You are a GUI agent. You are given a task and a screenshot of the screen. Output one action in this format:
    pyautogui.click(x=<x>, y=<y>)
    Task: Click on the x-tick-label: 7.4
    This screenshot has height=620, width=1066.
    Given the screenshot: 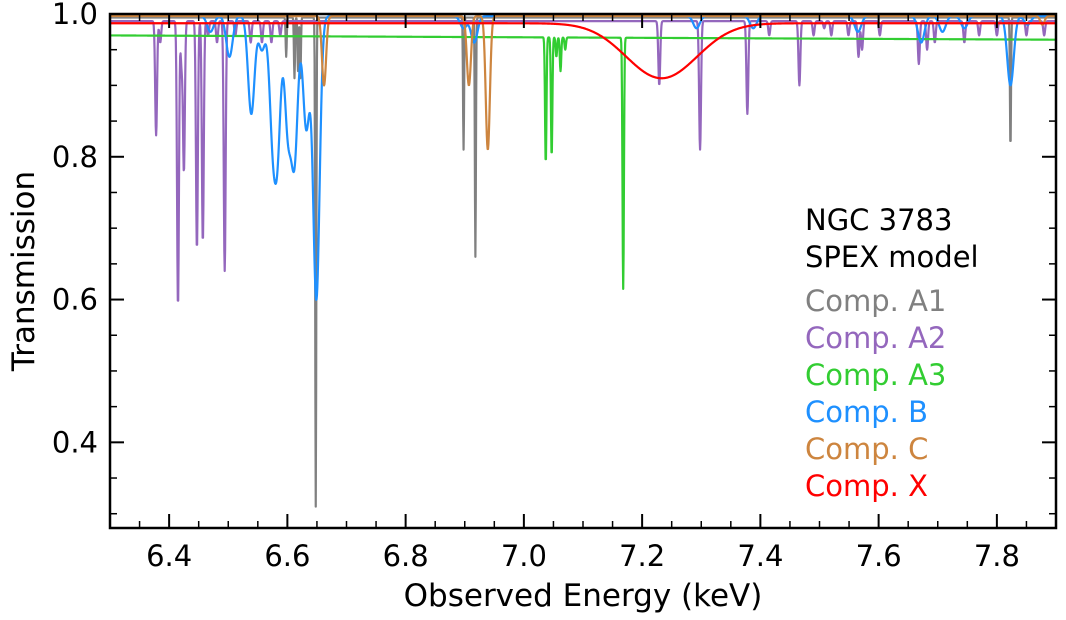 What is the action you would take?
    pyautogui.click(x=760, y=556)
    